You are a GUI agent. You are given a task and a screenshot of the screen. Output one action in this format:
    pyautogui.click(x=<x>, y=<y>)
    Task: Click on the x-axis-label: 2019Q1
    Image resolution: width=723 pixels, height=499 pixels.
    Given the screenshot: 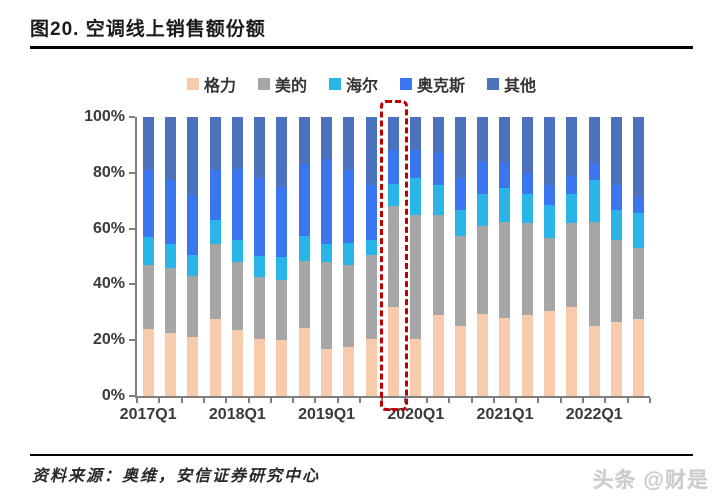 What is the action you would take?
    pyautogui.click(x=327, y=414)
    